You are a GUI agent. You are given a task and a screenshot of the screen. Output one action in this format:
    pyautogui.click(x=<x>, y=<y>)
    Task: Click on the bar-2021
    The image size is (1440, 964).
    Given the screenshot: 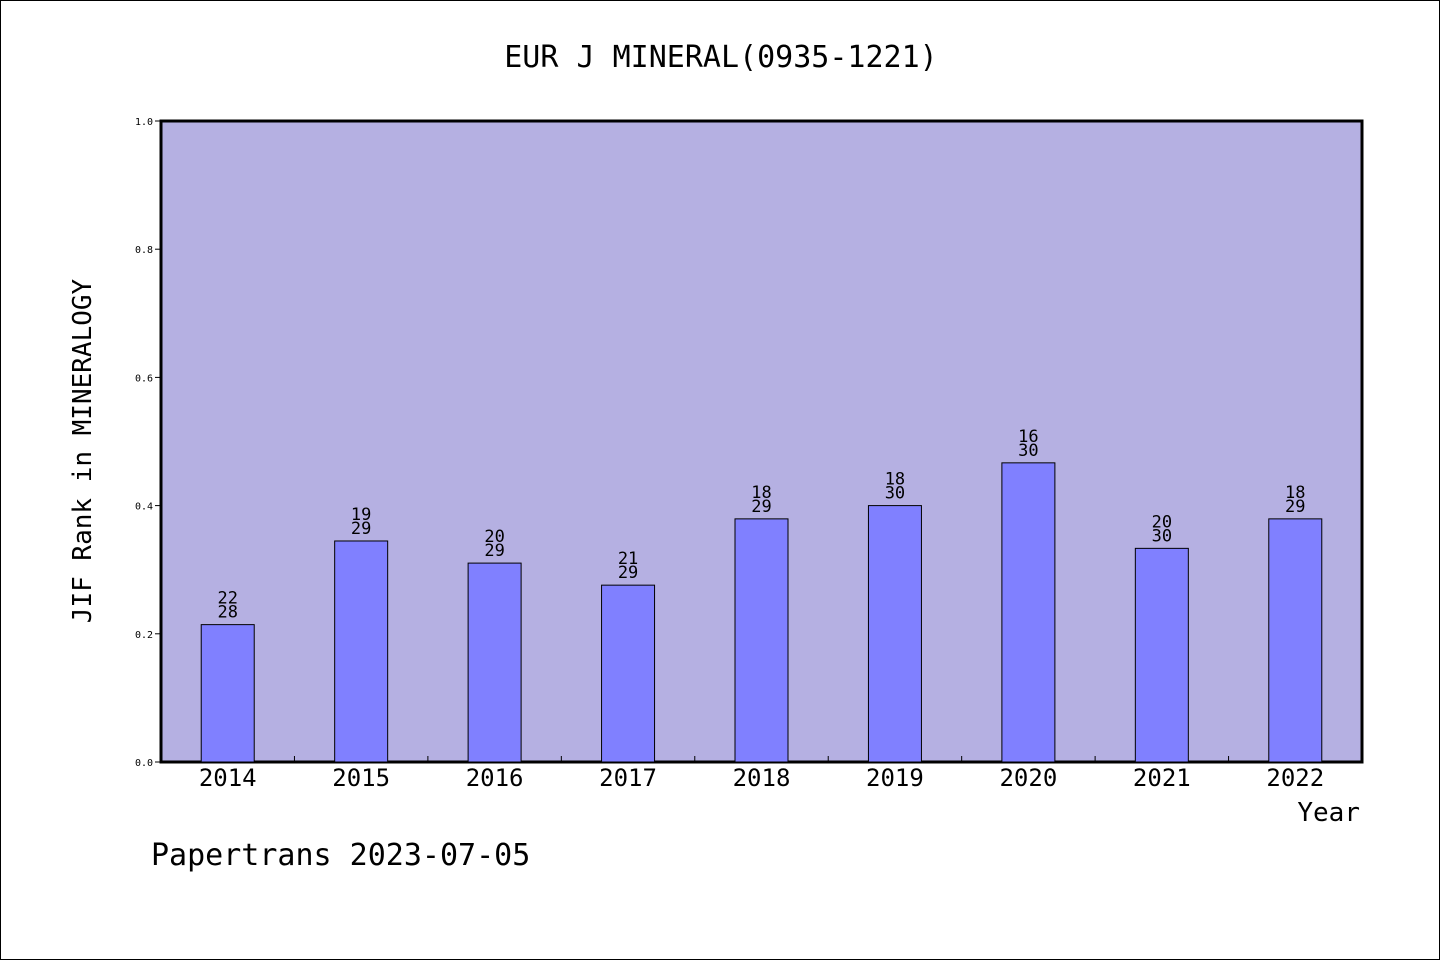 What is the action you would take?
    pyautogui.click(x=1161, y=655)
    